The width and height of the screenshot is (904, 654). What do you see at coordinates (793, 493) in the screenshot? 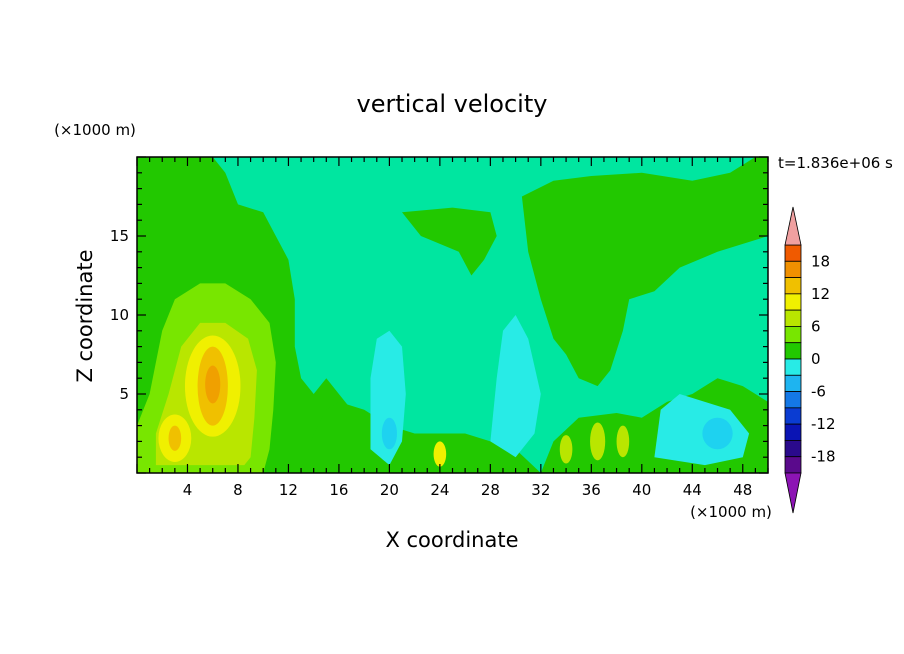
I see `colorbar-under-arrow` at bounding box center [793, 493].